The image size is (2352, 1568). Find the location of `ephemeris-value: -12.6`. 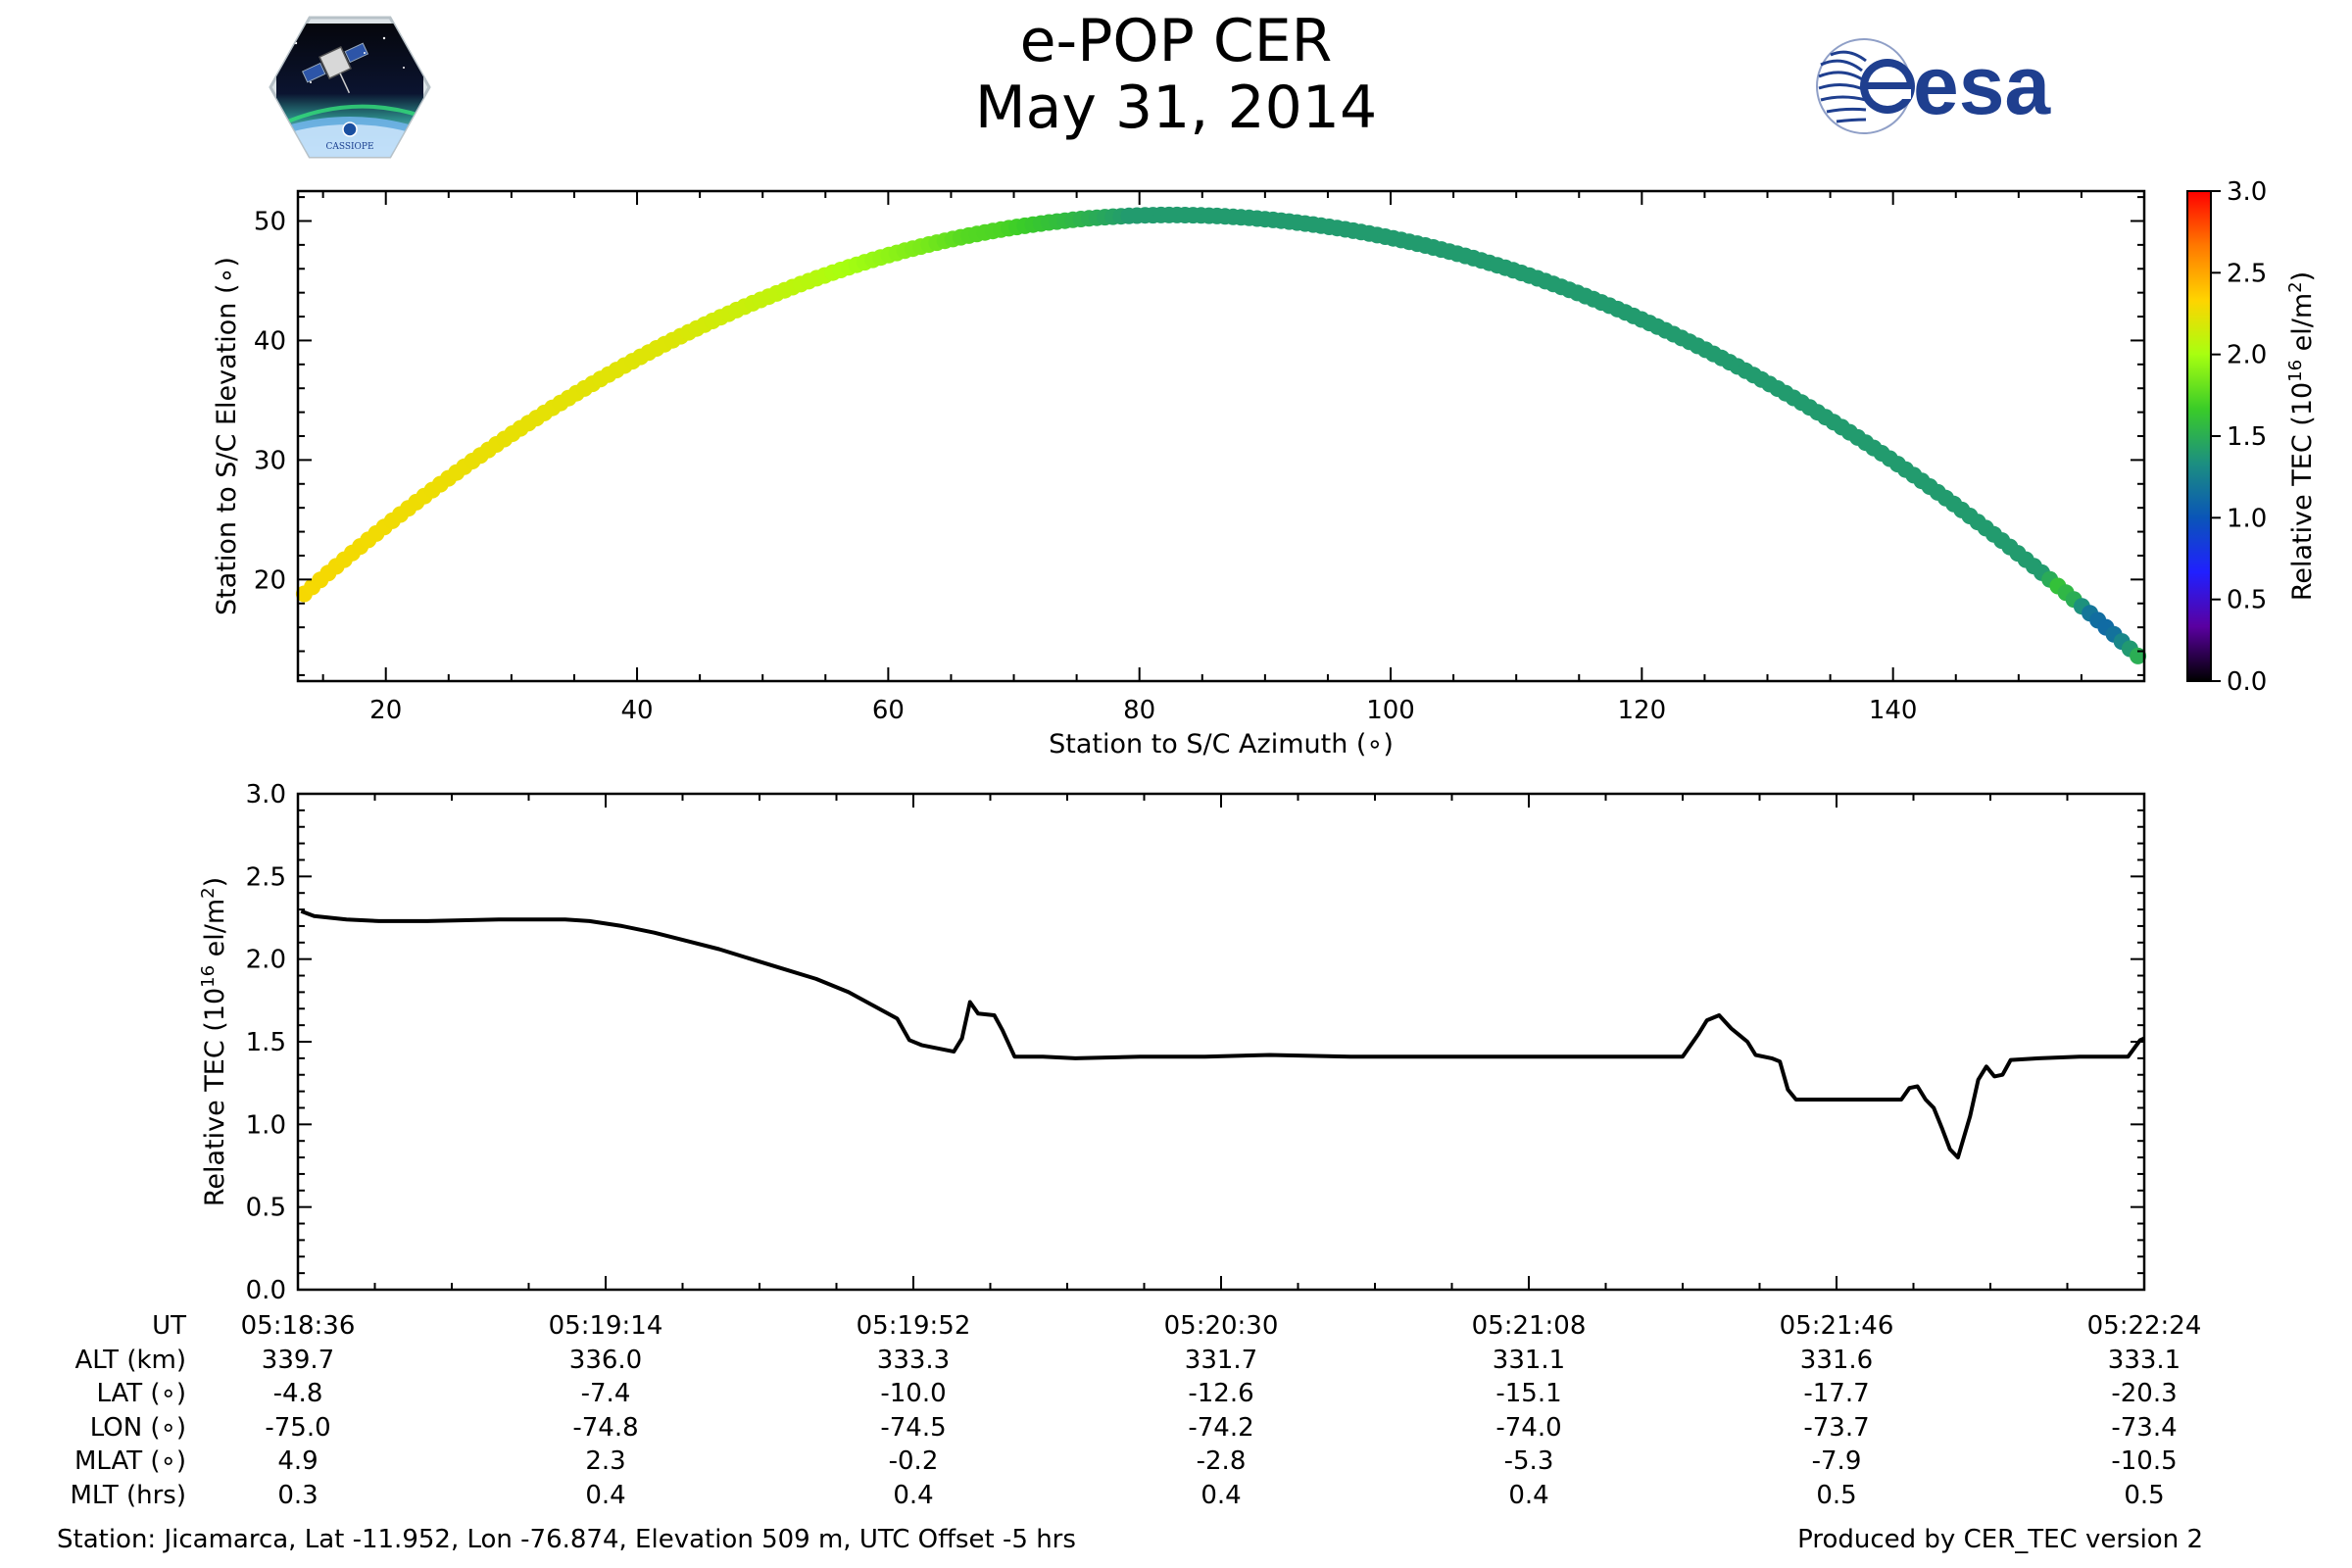

ephemeris-value: -12.6 is located at coordinates (1221, 1393).